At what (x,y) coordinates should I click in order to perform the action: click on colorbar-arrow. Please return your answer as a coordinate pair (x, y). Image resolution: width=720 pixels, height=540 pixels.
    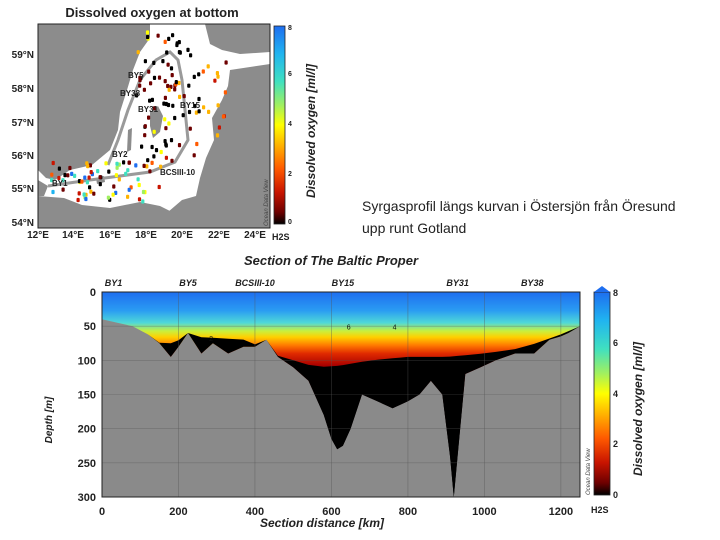
    Looking at the image, I should click on (602, 289).